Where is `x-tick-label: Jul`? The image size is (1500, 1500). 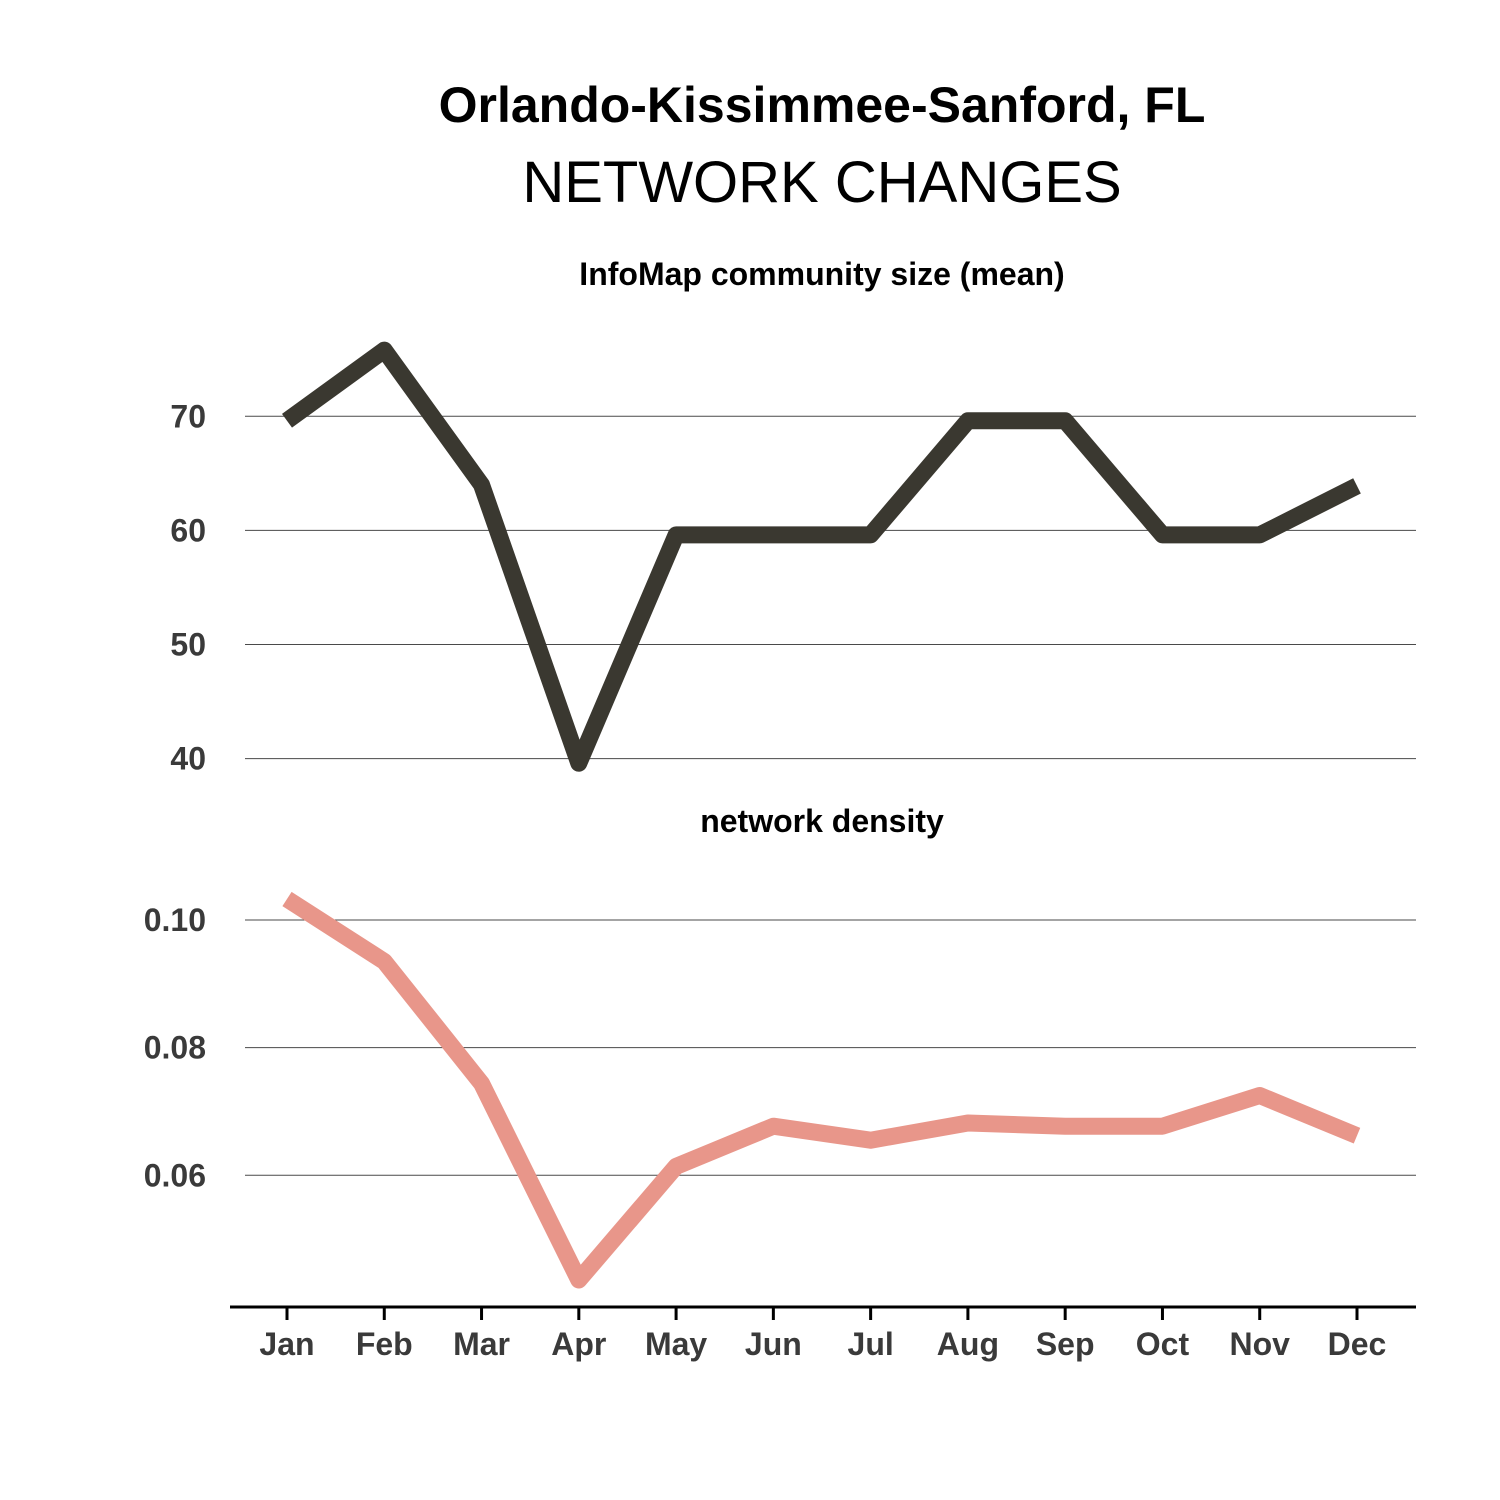
x-tick-label: Jul is located at coordinates (871, 1344).